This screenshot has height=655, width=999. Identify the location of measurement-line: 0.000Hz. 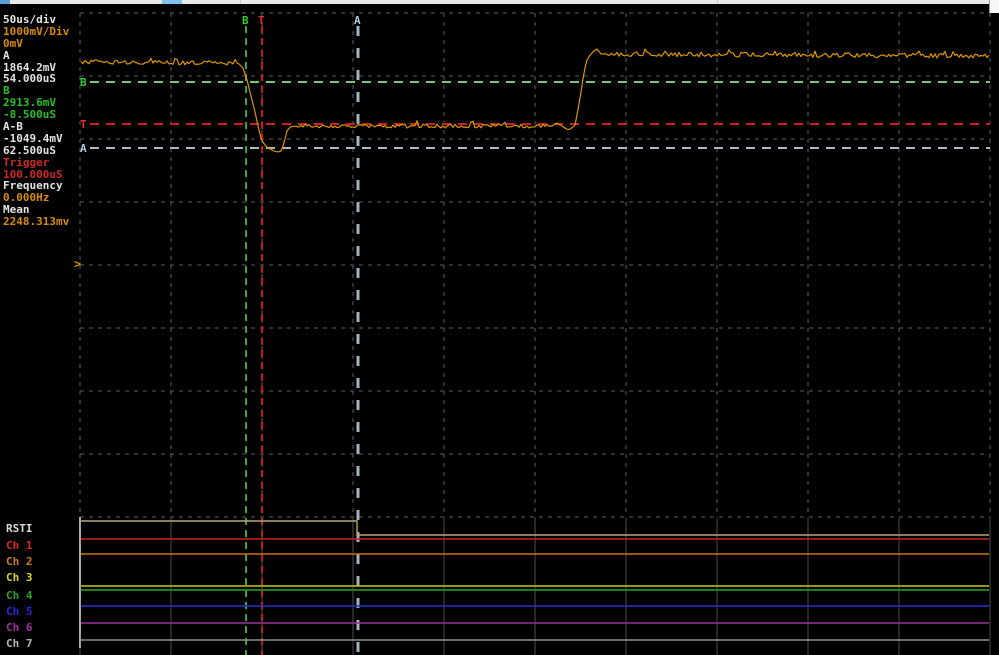
(26, 198).